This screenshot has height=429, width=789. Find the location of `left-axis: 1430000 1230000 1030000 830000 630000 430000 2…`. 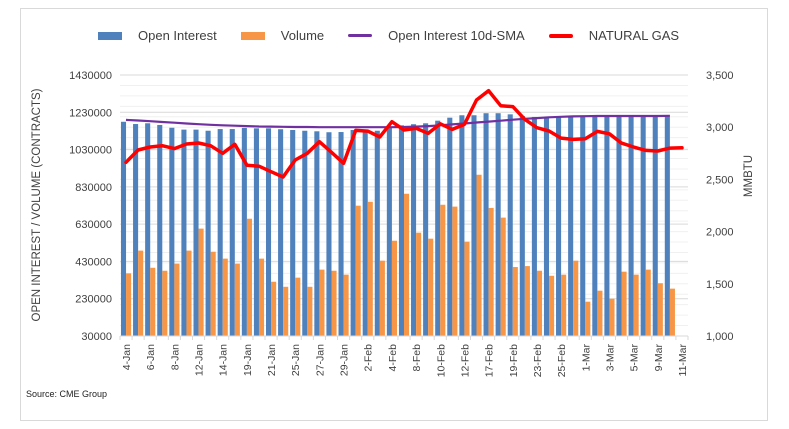

left-axis: 1430000 1230000 1030000 830000 630000 430000 2… is located at coordinates (90, 206).